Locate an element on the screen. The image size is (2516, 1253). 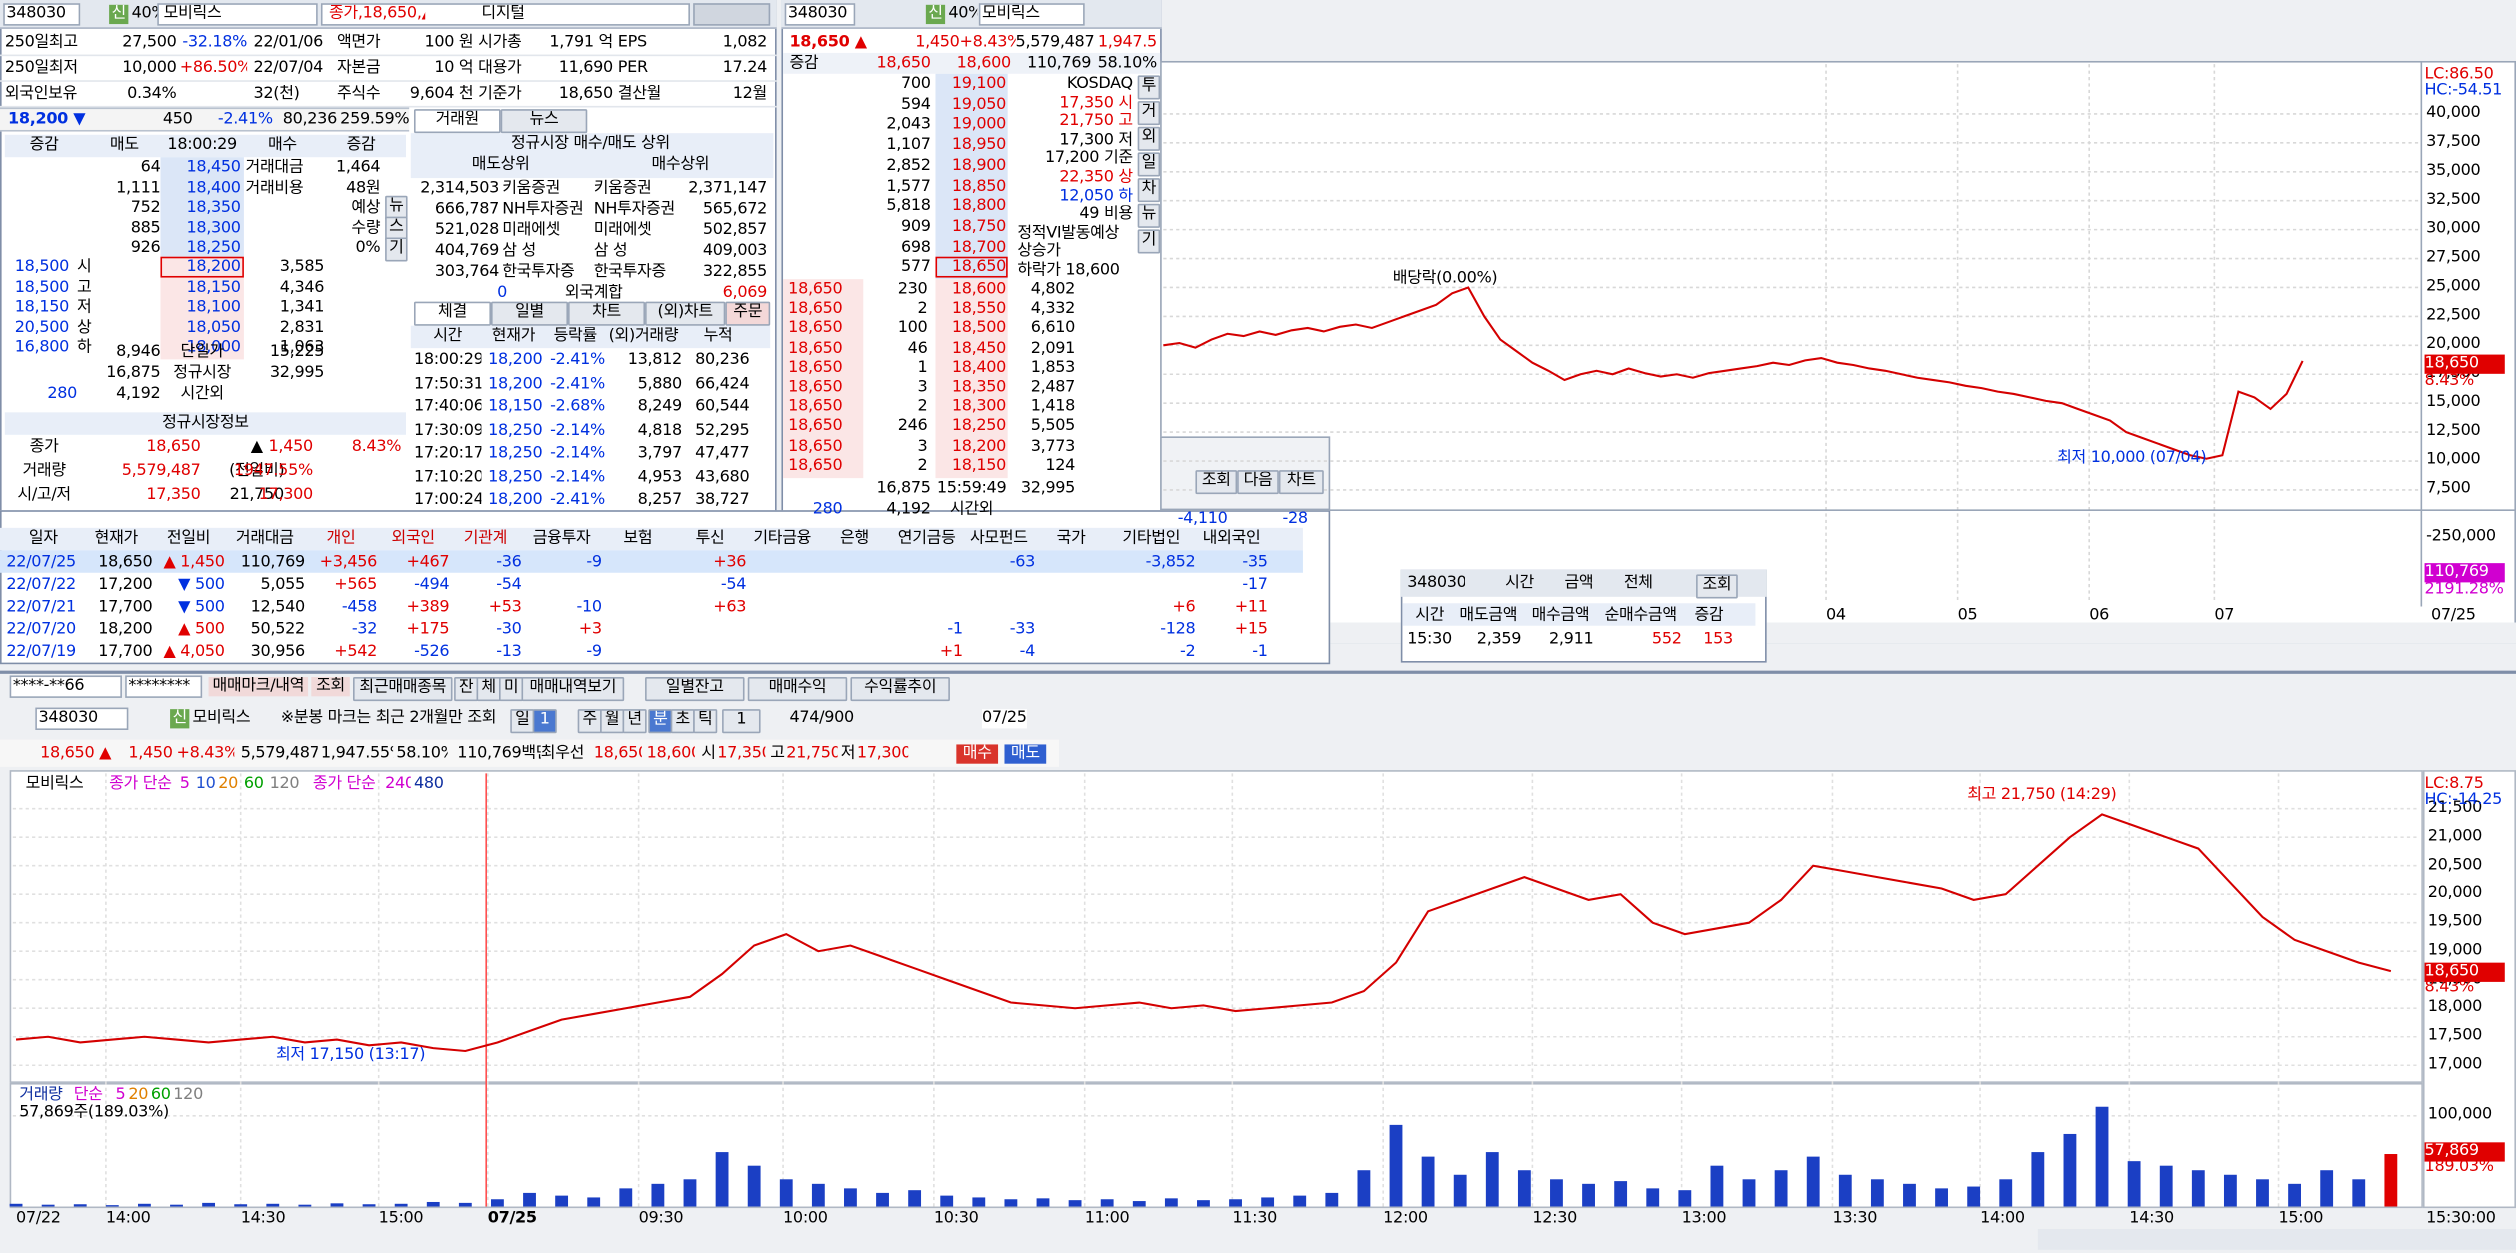
investor-header: 기타법인 is located at coordinates (1151, 538).